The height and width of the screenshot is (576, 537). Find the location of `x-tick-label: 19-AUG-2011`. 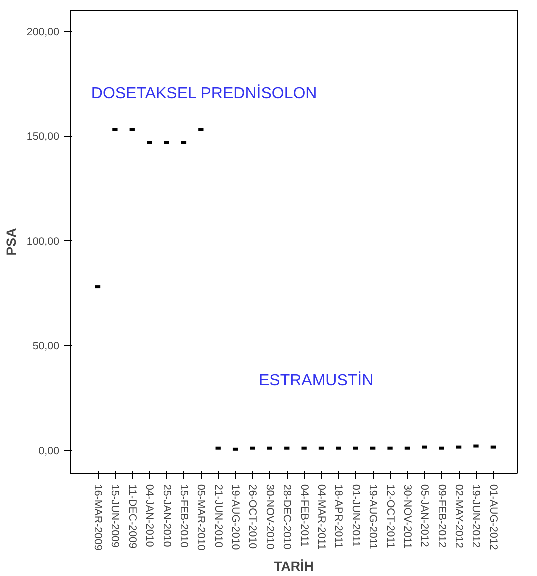

x-tick-label: 19-AUG-2011 is located at coordinates (373, 517).